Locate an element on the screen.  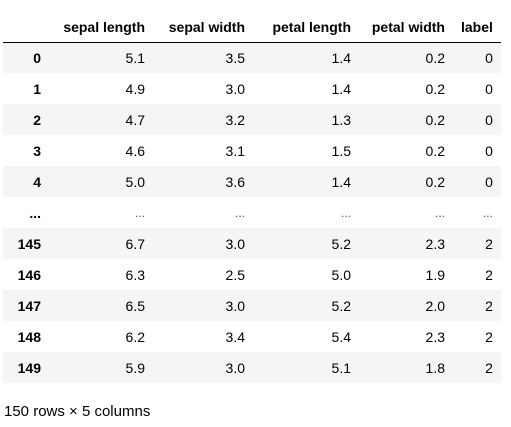
table-row: 3 4.6 3.1 1.5 0.2 0 is located at coordinates (252, 150).